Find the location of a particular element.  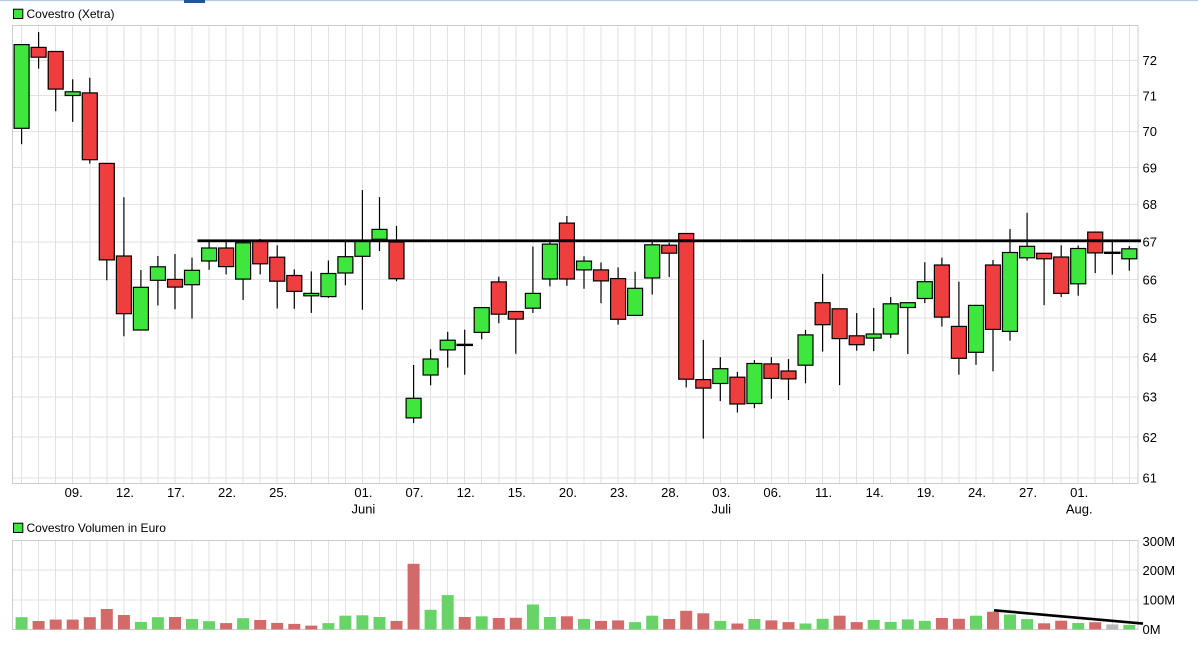

svg-text: 69 is located at coordinates (1150, 167).